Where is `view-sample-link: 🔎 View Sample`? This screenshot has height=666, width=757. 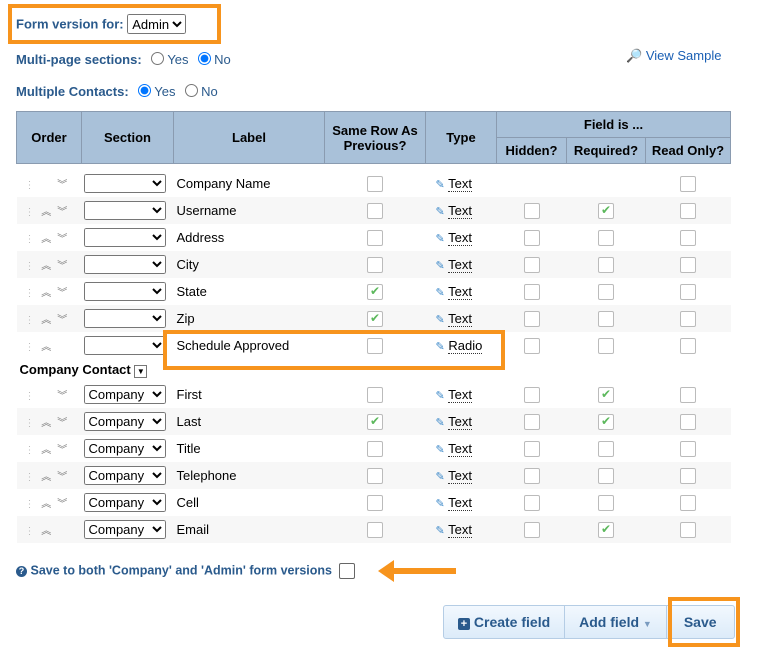 view-sample-link: 🔎 View Sample is located at coordinates (673, 56).